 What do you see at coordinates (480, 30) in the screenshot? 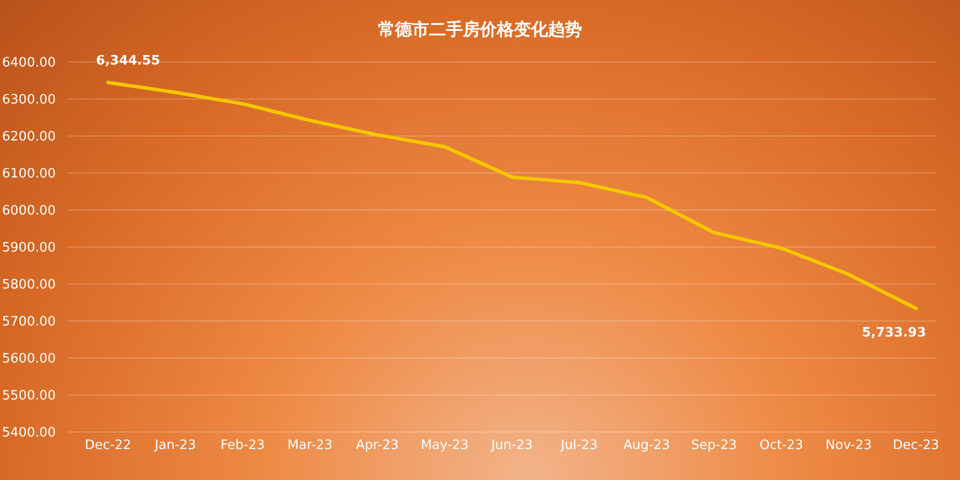
I see `chart-title: 常德市二手房价格变化趋势` at bounding box center [480, 30].